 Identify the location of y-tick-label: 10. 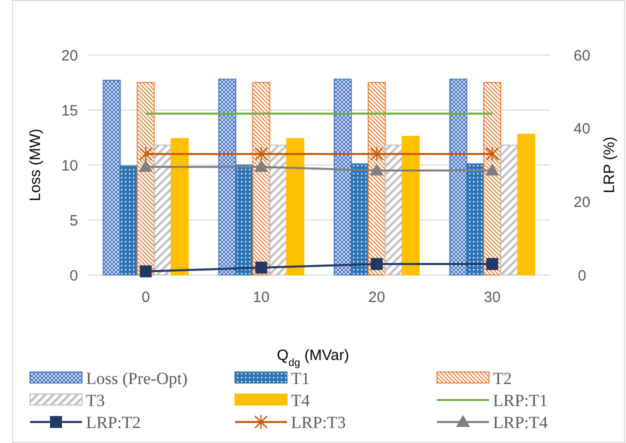
(69, 165).